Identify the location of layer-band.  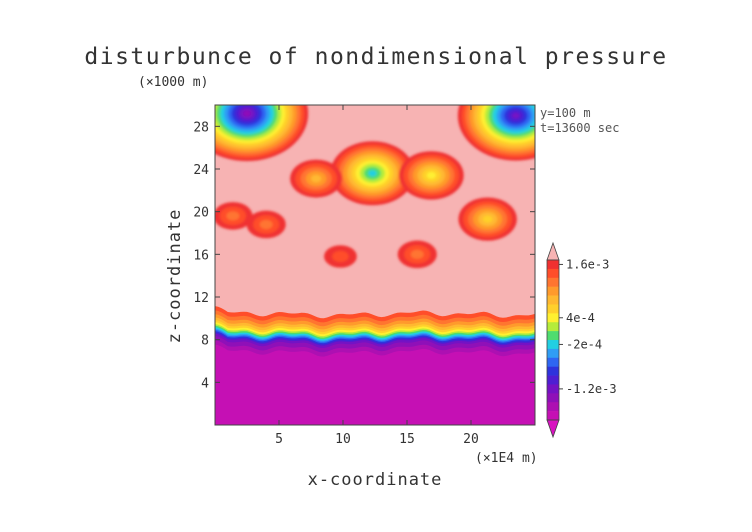
(375, 384).